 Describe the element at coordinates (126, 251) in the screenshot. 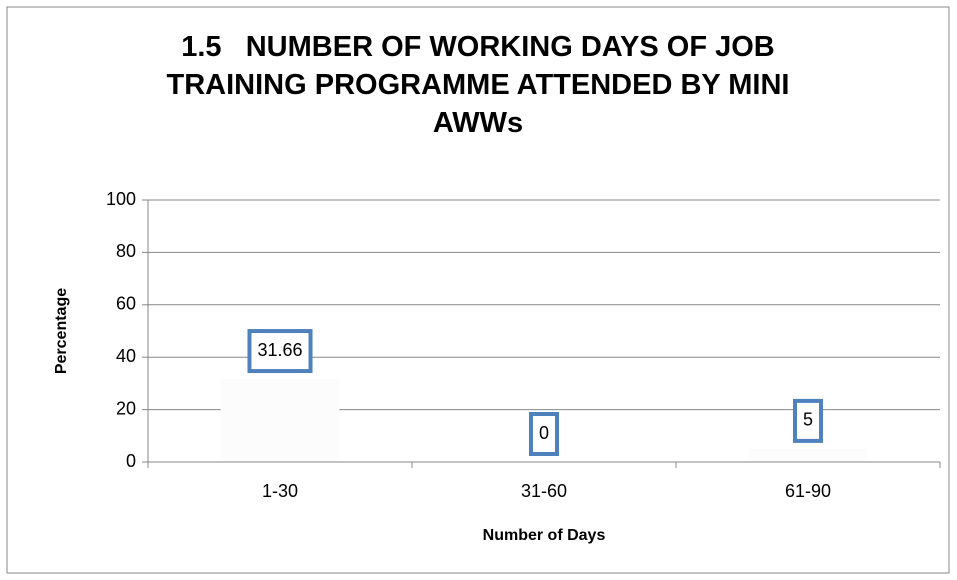

I see `y-tick-label: 80` at that location.